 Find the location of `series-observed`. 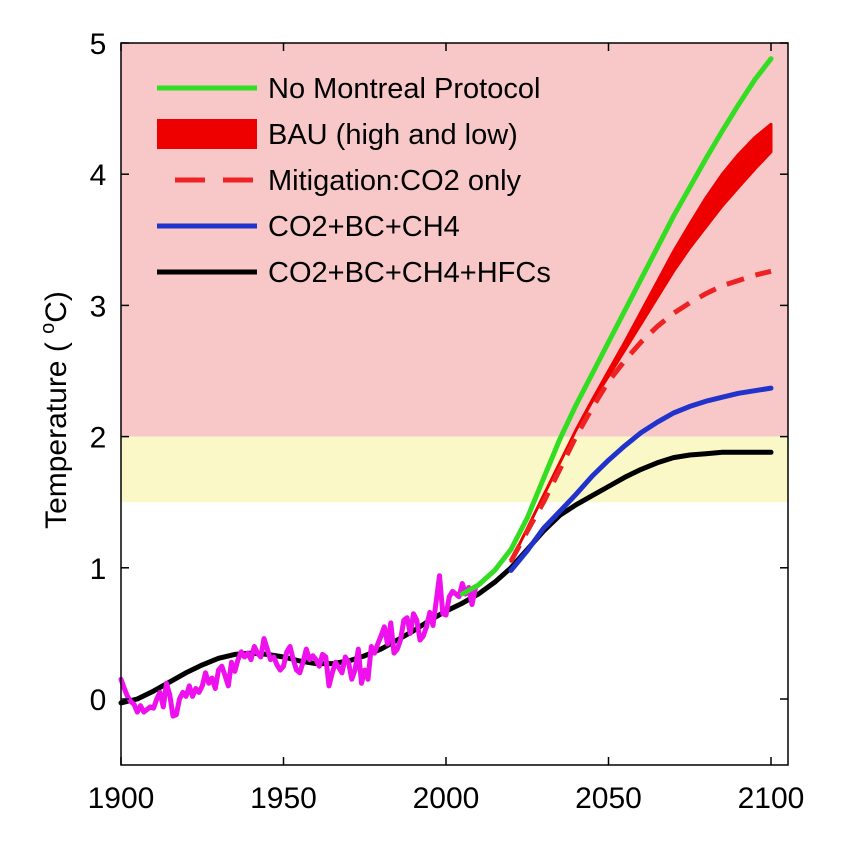

series-observed is located at coordinates (298, 646).